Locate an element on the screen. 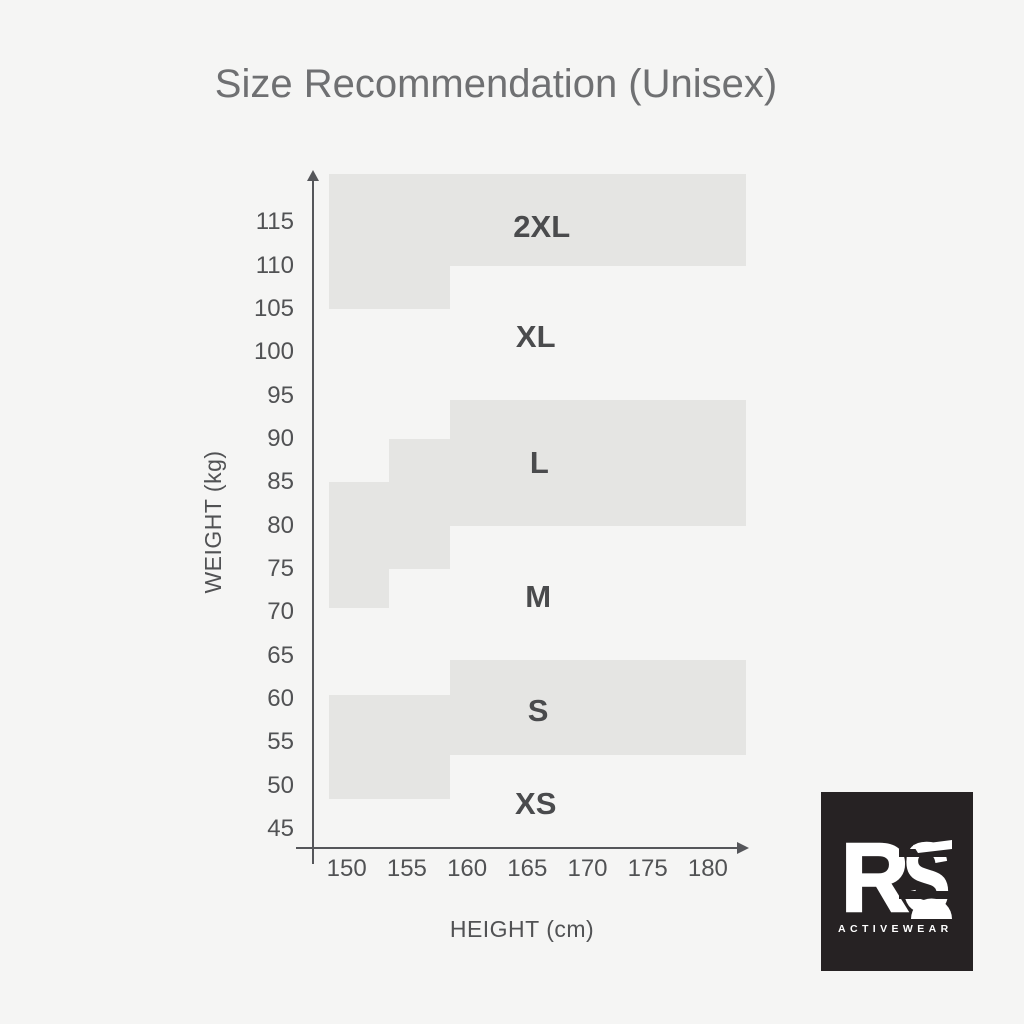 Image resolution: width=1024 pixels, height=1024 pixels. y-tick-label-75: 75 is located at coordinates (280, 568).